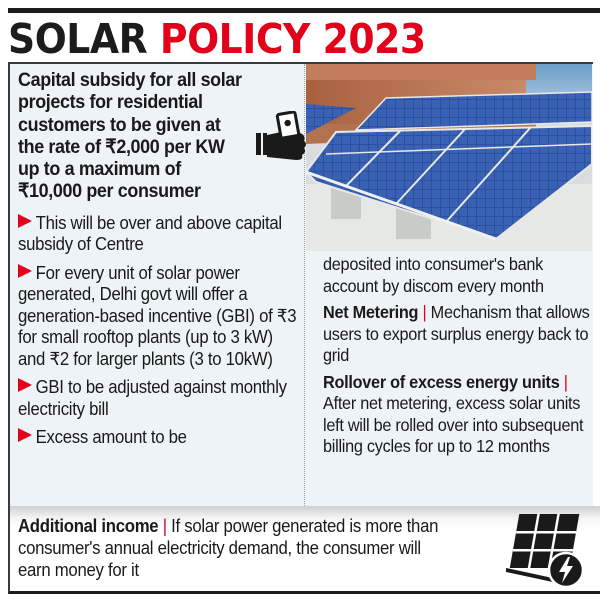  What do you see at coordinates (88, 526) in the screenshot?
I see `section-heading: Additional income` at bounding box center [88, 526].